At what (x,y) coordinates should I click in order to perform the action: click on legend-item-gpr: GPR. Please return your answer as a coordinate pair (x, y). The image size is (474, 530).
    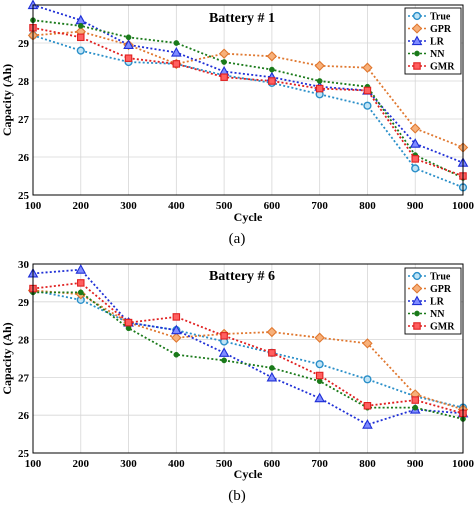
    Looking at the image, I should click on (430, 289).